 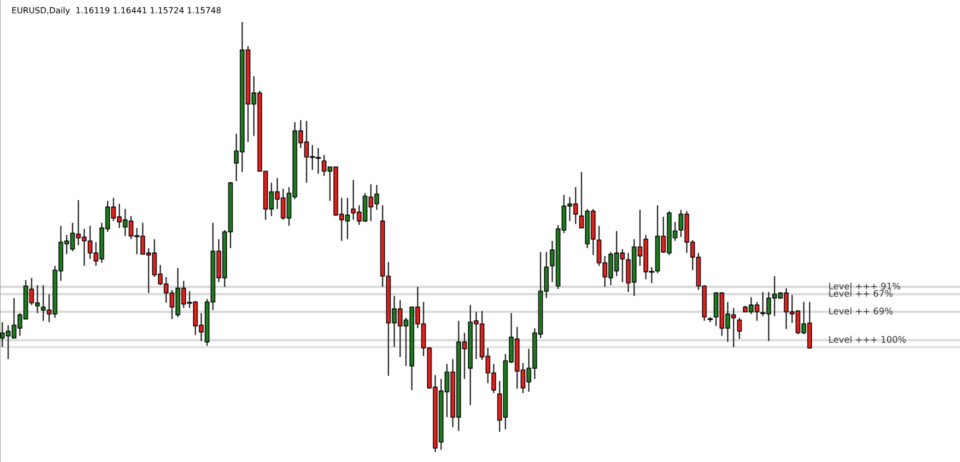 I want to click on candlestick, so click(x=739, y=328).